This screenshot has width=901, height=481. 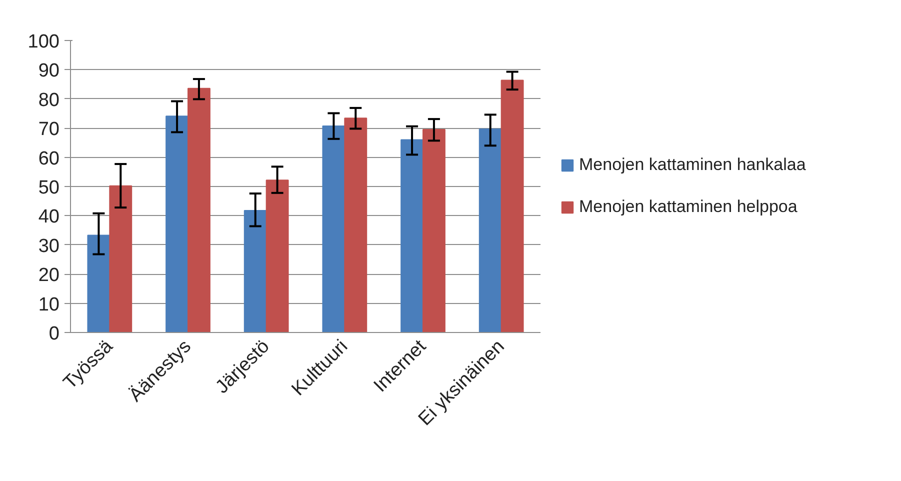 What do you see at coordinates (692, 165) in the screenshot?
I see `legend-label: Menojen kattaminen hankalaa` at bounding box center [692, 165].